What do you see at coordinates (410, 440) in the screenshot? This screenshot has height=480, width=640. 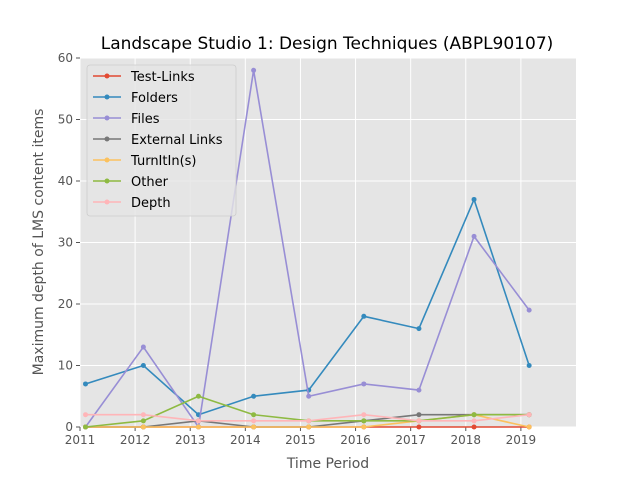 I see `x-tick-label: 2017` at bounding box center [410, 440].